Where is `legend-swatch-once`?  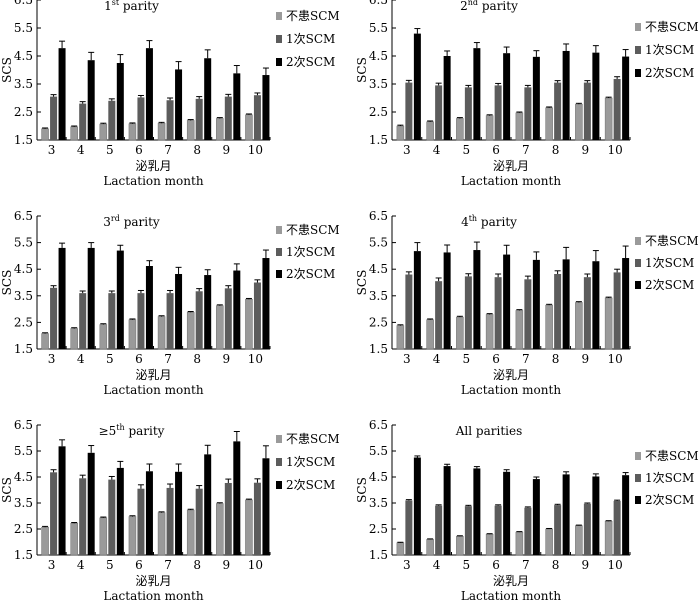
legend-swatch-once is located at coordinates (279, 252).